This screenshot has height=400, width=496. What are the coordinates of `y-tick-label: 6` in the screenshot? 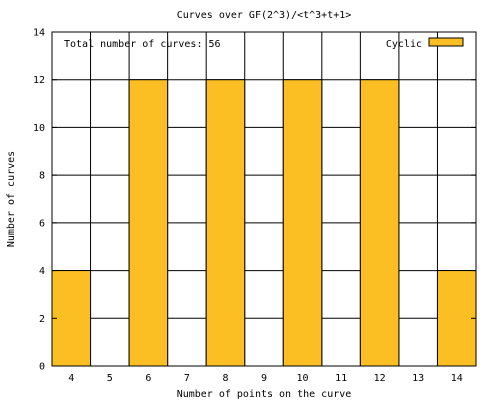 It's located at (42, 223).